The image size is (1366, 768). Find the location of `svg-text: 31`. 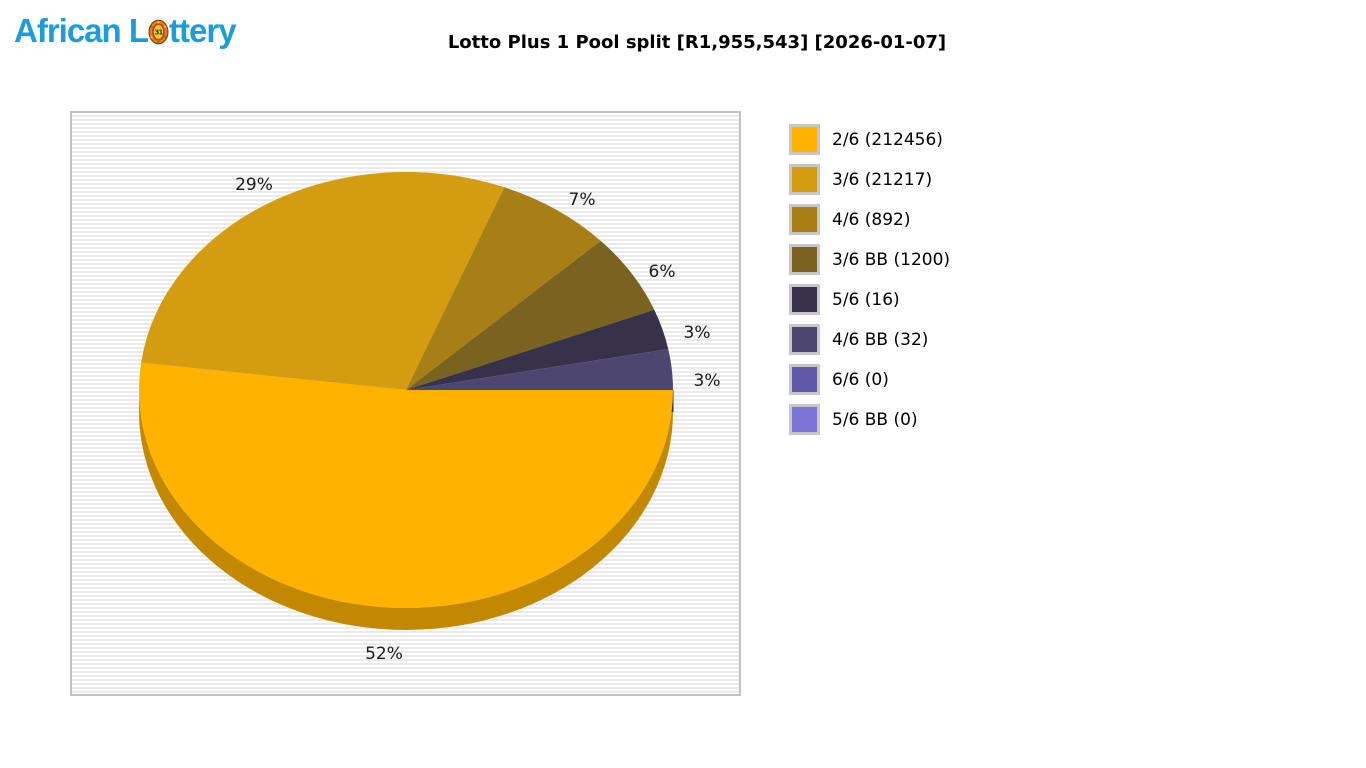

svg-text: 31 is located at coordinates (159, 32).